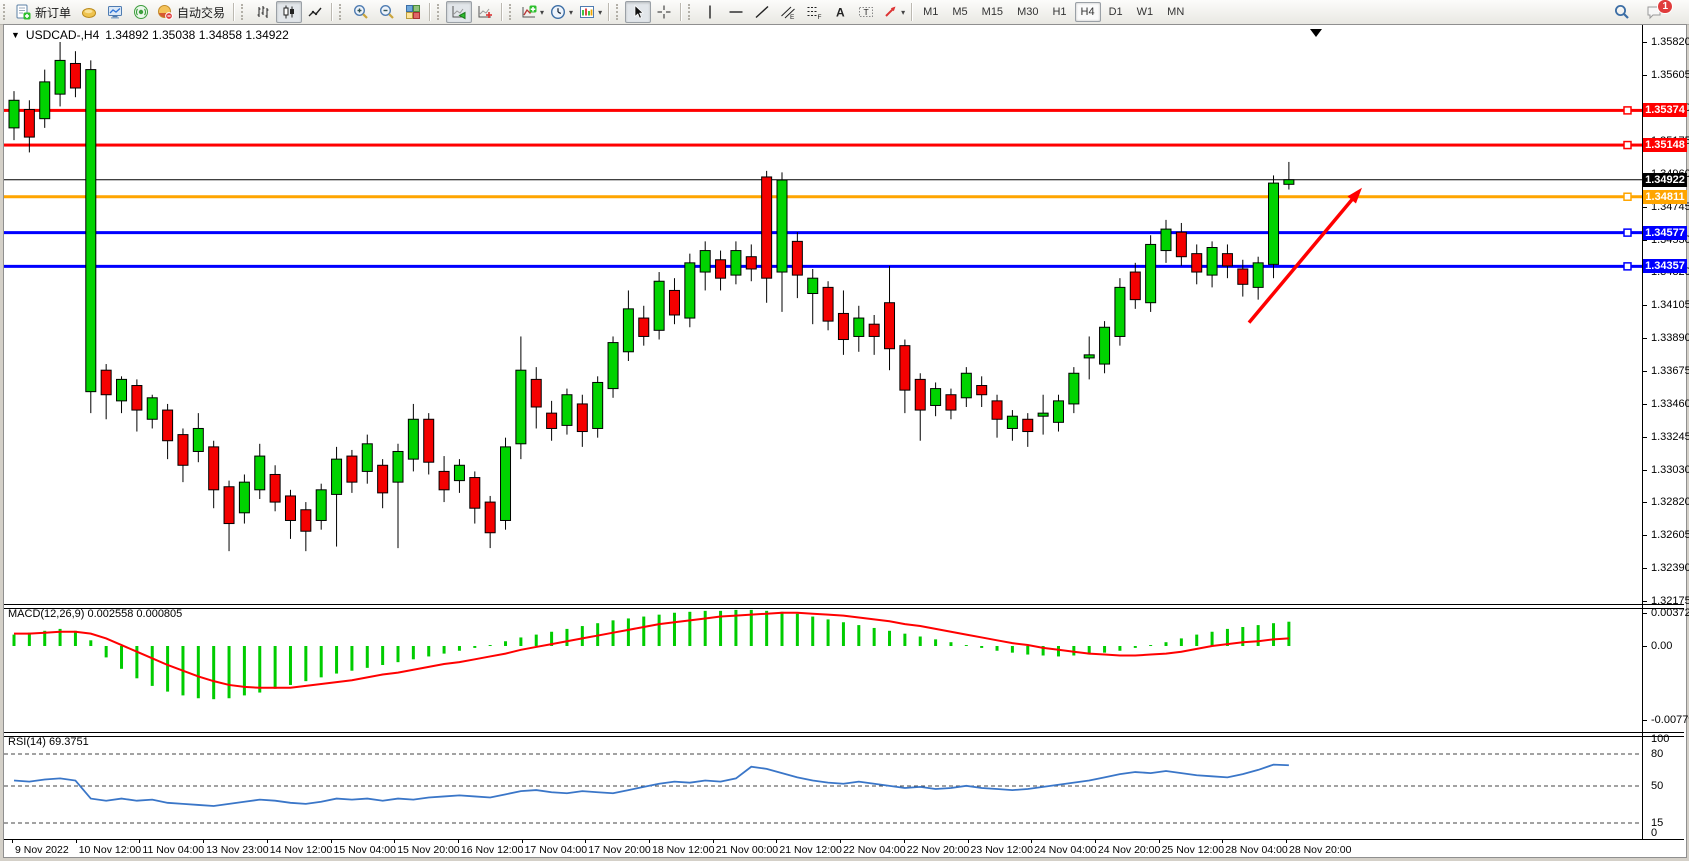  I want to click on timeframe-button-m15: M15, so click(992, 12).